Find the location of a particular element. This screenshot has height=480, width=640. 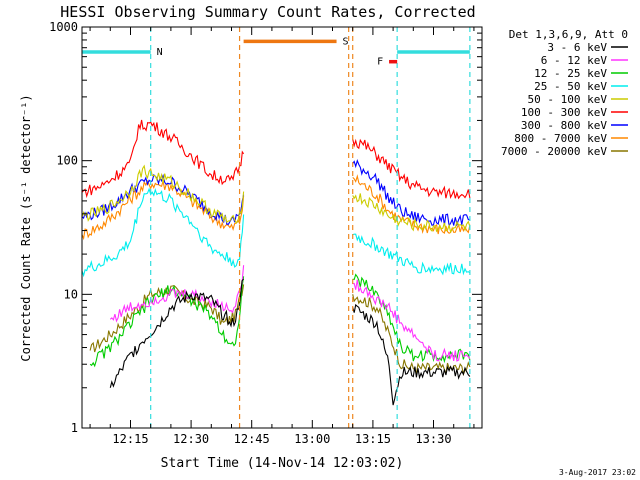

y-tick-label: 1 is located at coordinates (74, 428).